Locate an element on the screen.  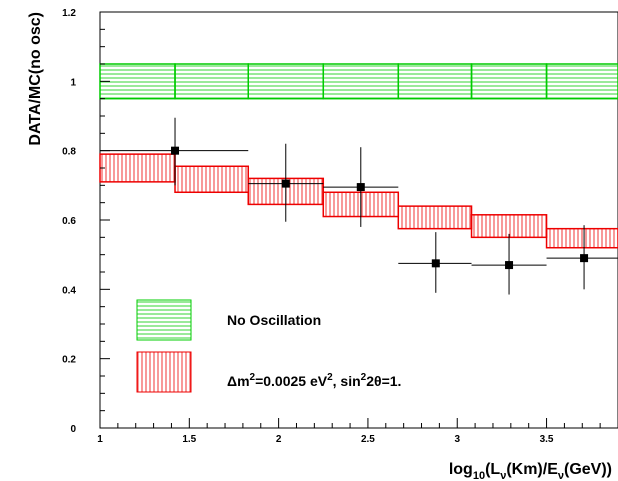
x-axis-title: log10(Lν(Km)/Eν(GeV)) is located at coordinates (530, 471).